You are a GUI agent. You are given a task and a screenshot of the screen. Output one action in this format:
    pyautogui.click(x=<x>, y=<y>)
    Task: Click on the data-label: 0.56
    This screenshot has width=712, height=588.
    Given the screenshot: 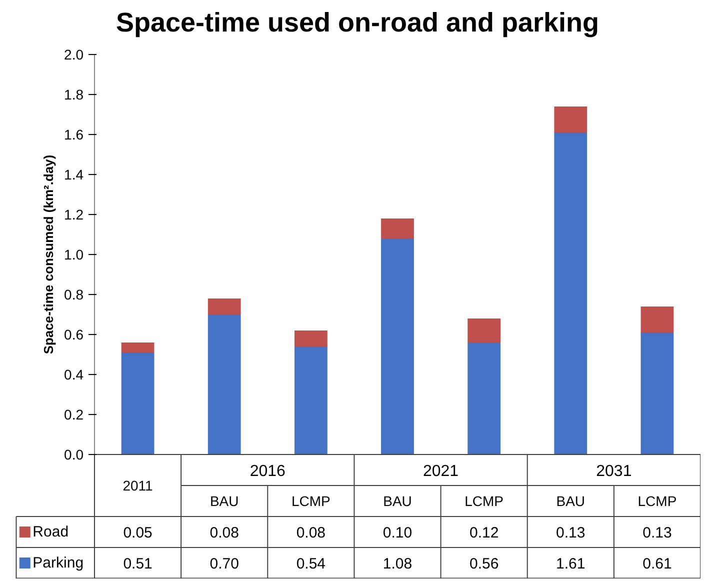 What is the action you would take?
    pyautogui.click(x=484, y=564)
    